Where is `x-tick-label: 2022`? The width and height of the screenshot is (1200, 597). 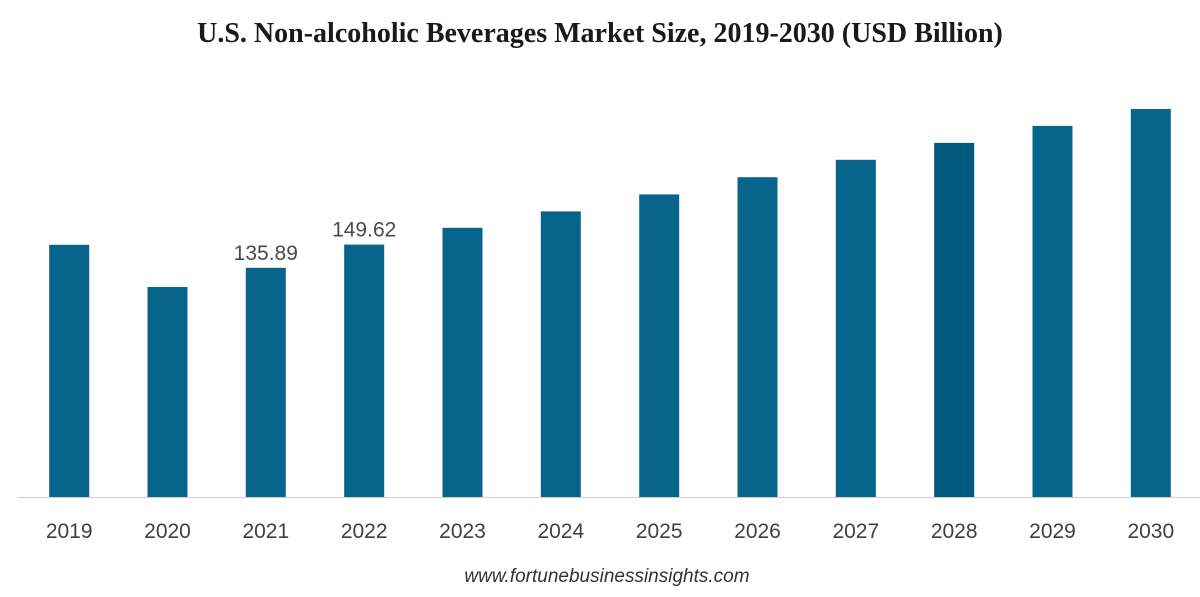
x-tick-label: 2022 is located at coordinates (364, 531).